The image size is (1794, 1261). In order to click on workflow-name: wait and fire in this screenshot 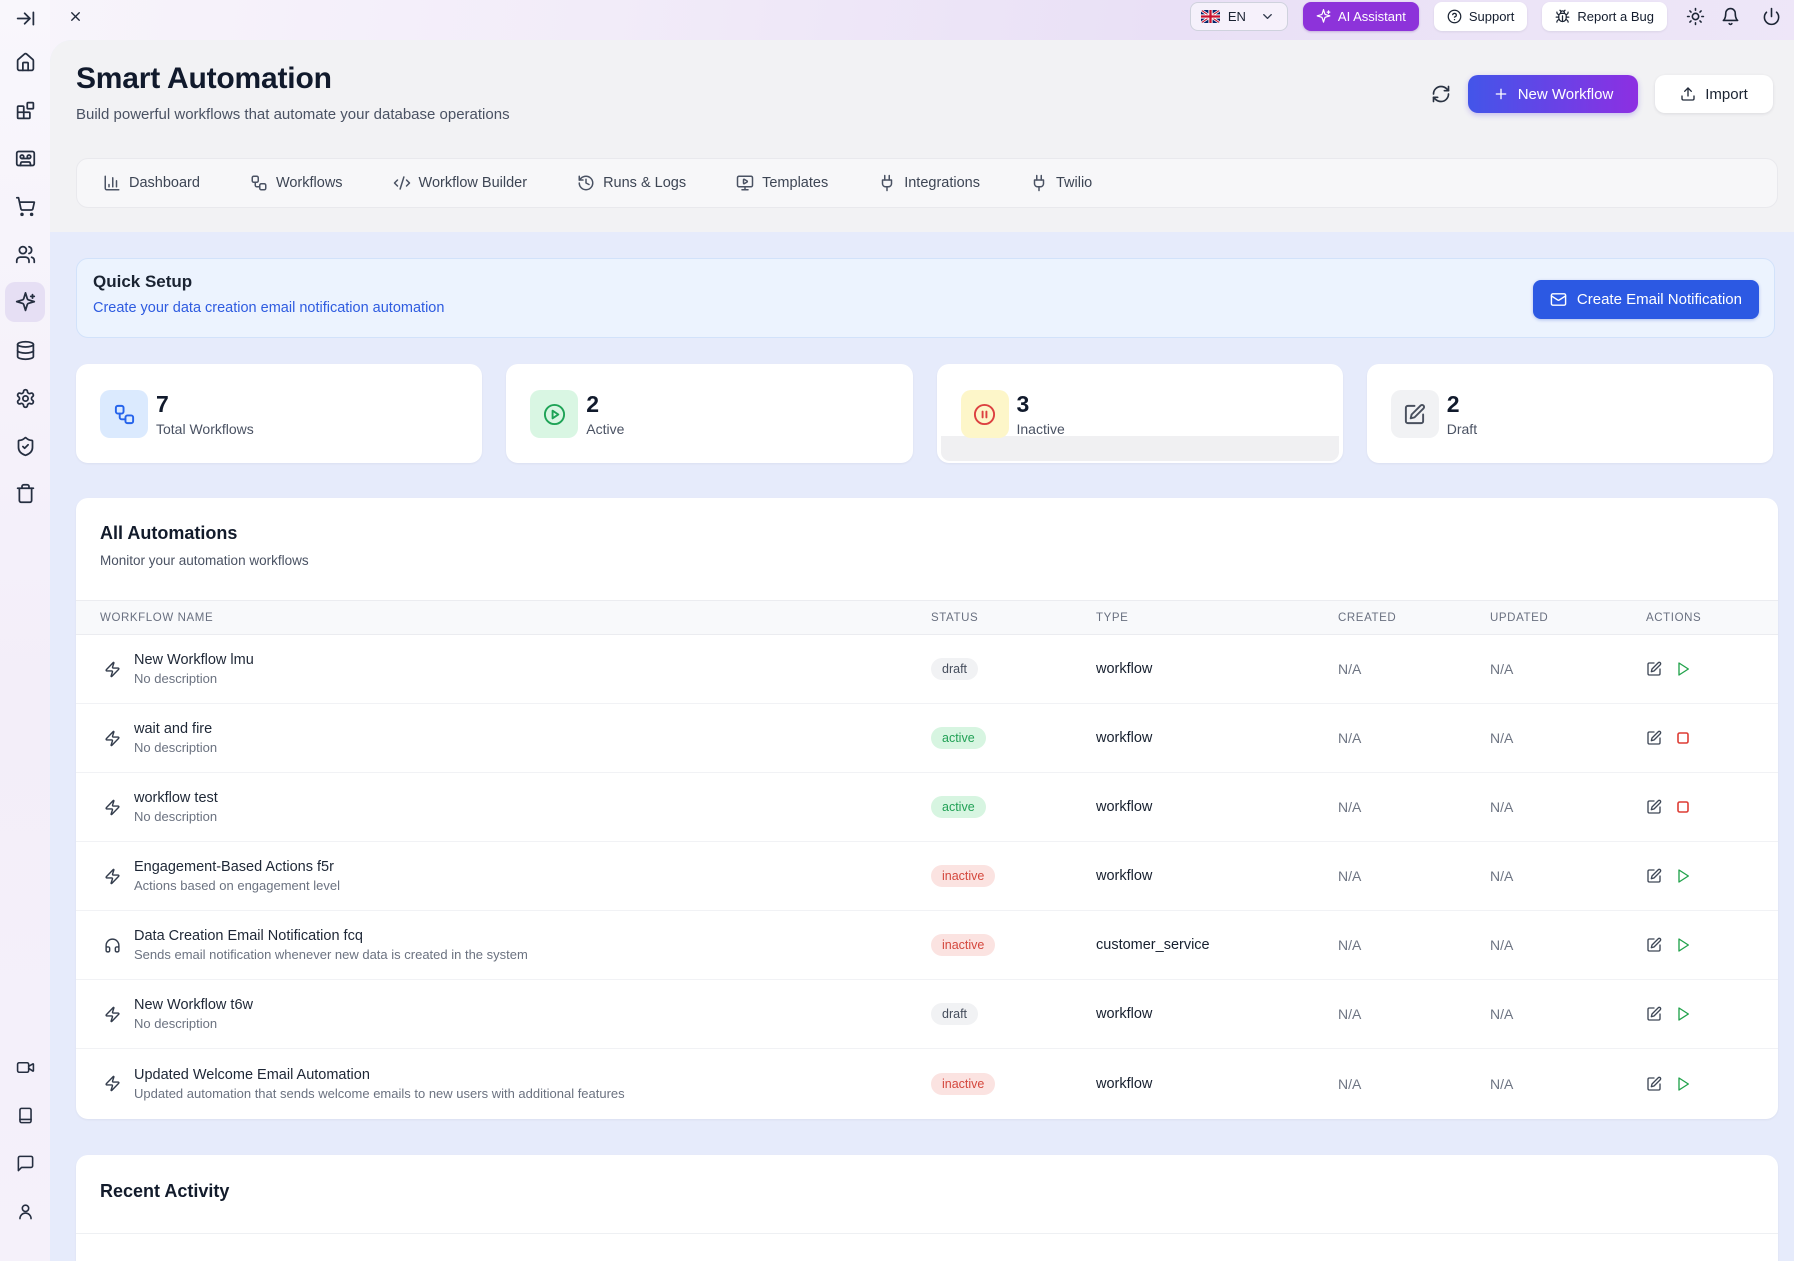, I will do `click(173, 729)`.